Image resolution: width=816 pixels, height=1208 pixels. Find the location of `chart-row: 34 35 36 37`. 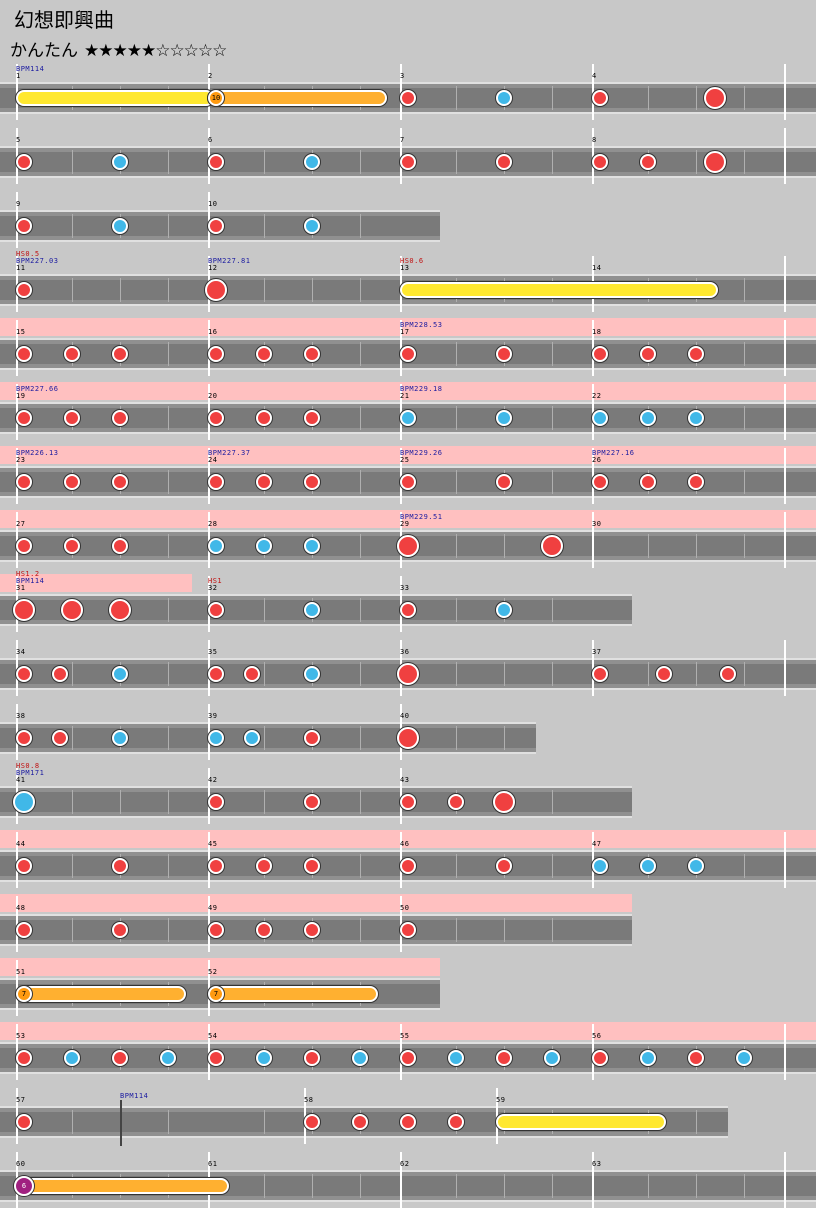

chart-row: 34 35 36 37 is located at coordinates (408, 667).